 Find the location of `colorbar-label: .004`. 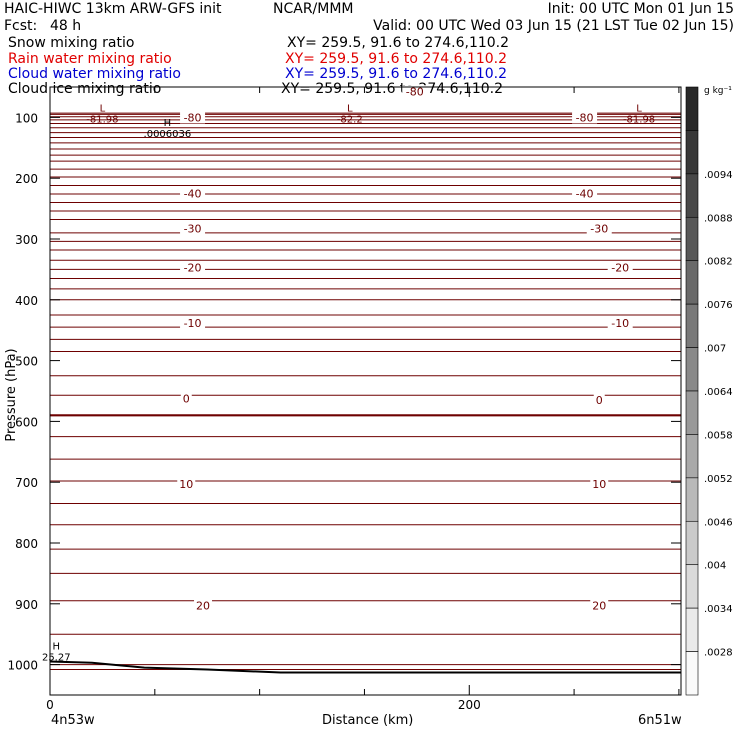

colorbar-label: .004 is located at coordinates (715, 566).